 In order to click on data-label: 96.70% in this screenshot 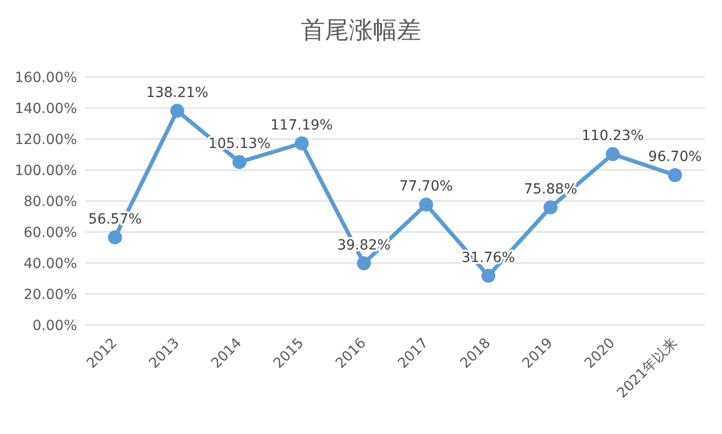, I will do `click(675, 157)`.